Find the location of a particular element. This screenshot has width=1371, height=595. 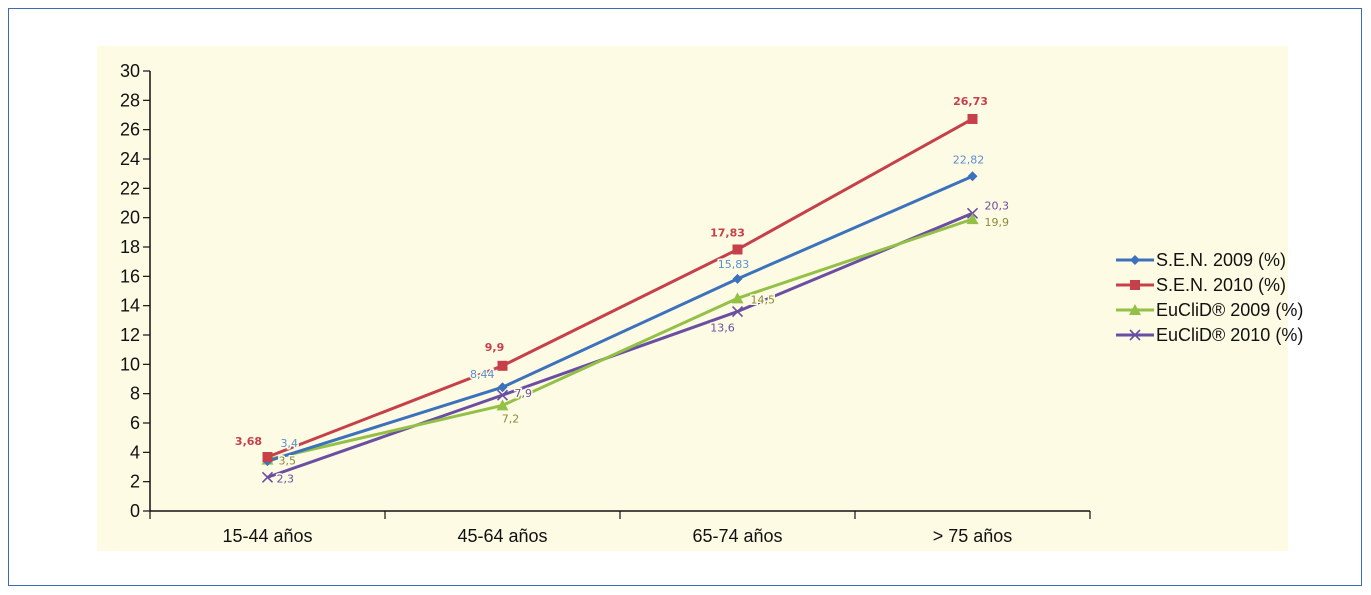

x-category-label: 15-44 años is located at coordinates (267, 536).